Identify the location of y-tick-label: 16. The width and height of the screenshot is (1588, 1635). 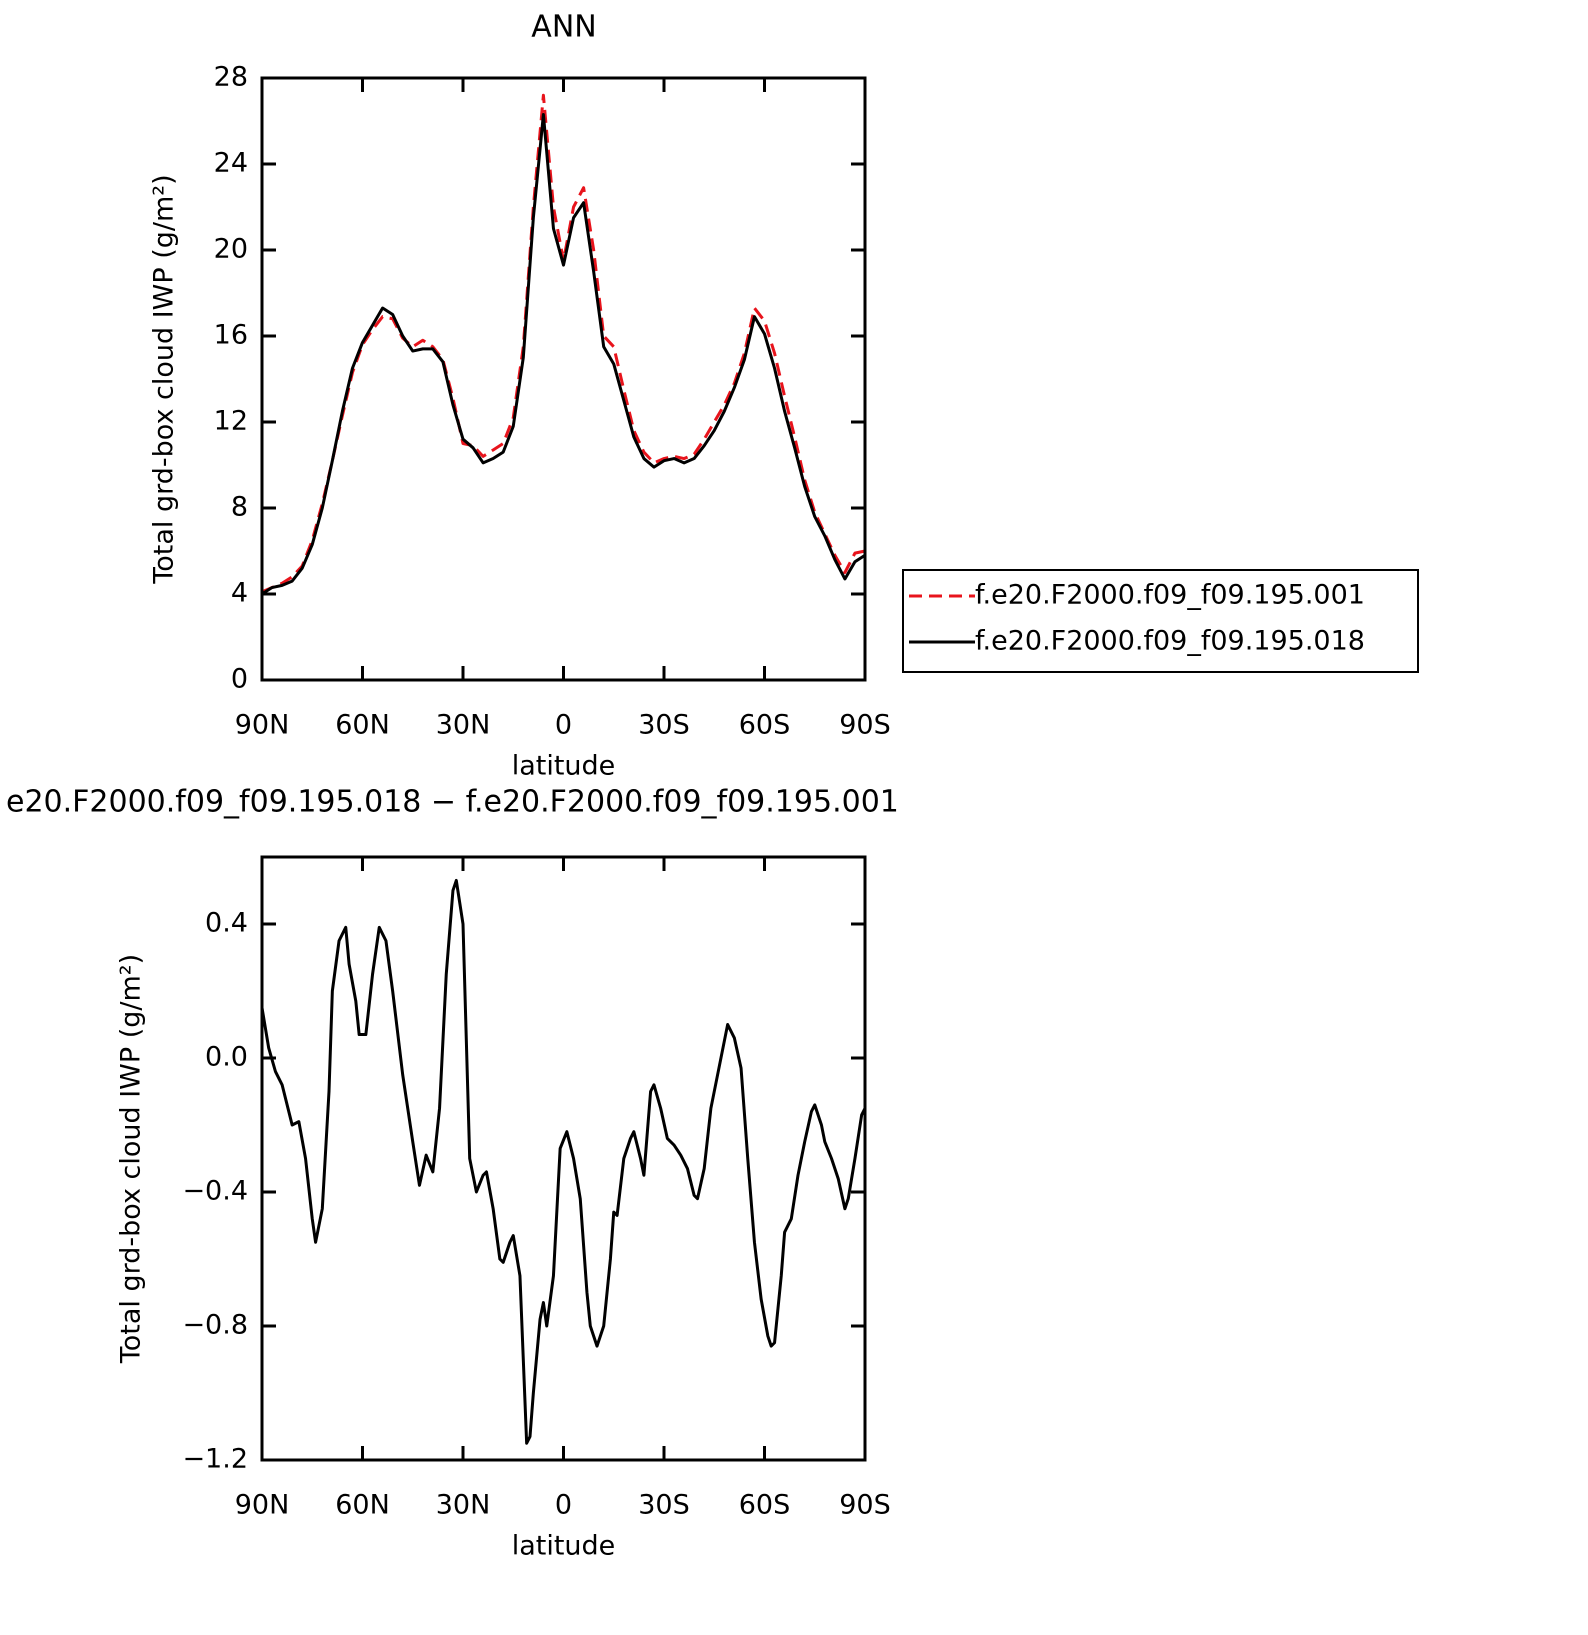
(231, 335).